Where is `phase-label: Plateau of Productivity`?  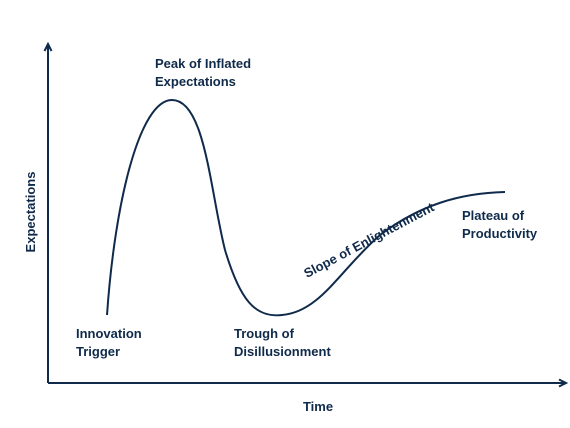 phase-label: Plateau of Productivity is located at coordinates (500, 224).